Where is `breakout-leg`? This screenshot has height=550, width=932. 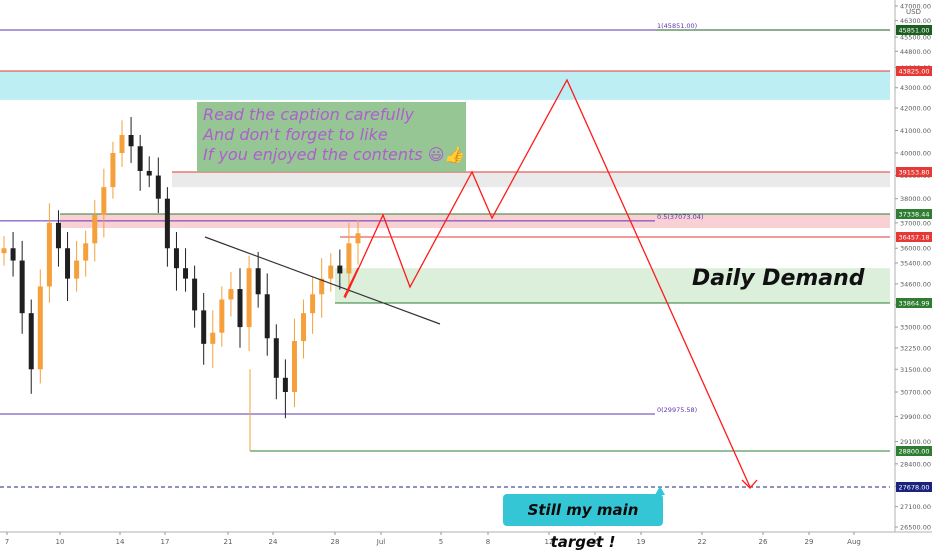 breakout-leg is located at coordinates (351, 282).